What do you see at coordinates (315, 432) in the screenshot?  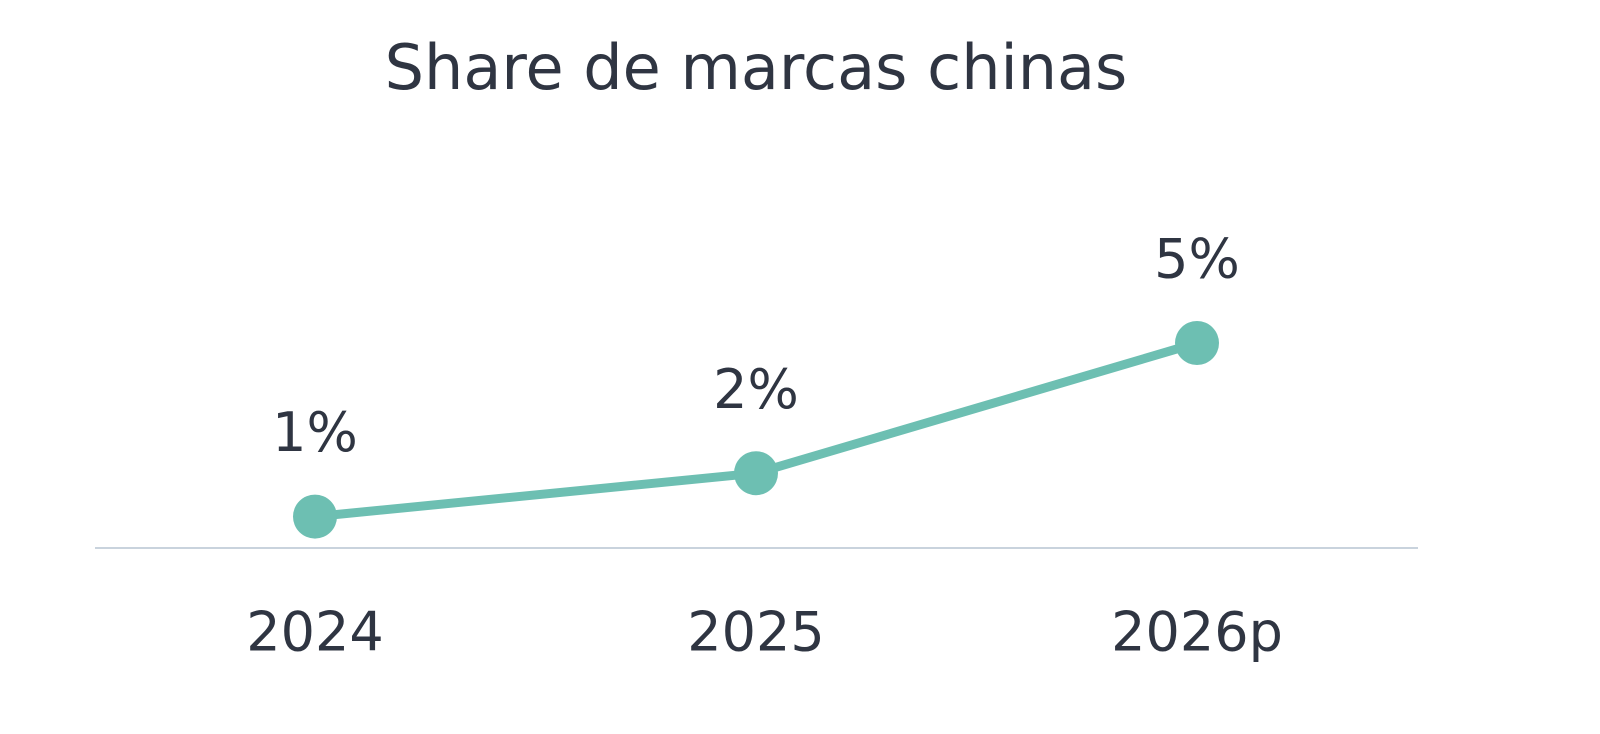 I see `value-label: 1%` at bounding box center [315, 432].